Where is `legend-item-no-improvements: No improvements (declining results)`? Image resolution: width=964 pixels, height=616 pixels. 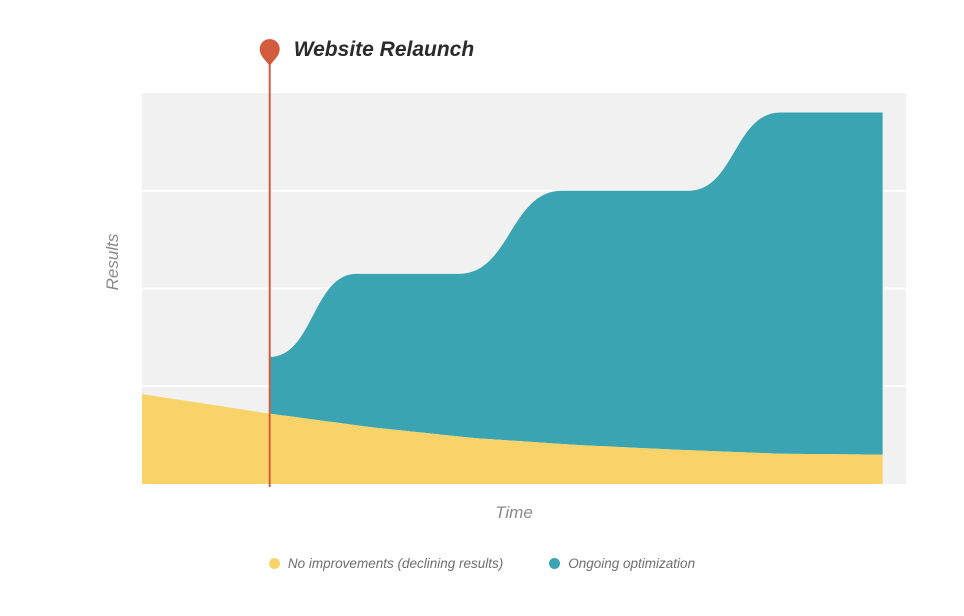 legend-item-no-improvements: No improvements (declining results) is located at coordinates (386, 563).